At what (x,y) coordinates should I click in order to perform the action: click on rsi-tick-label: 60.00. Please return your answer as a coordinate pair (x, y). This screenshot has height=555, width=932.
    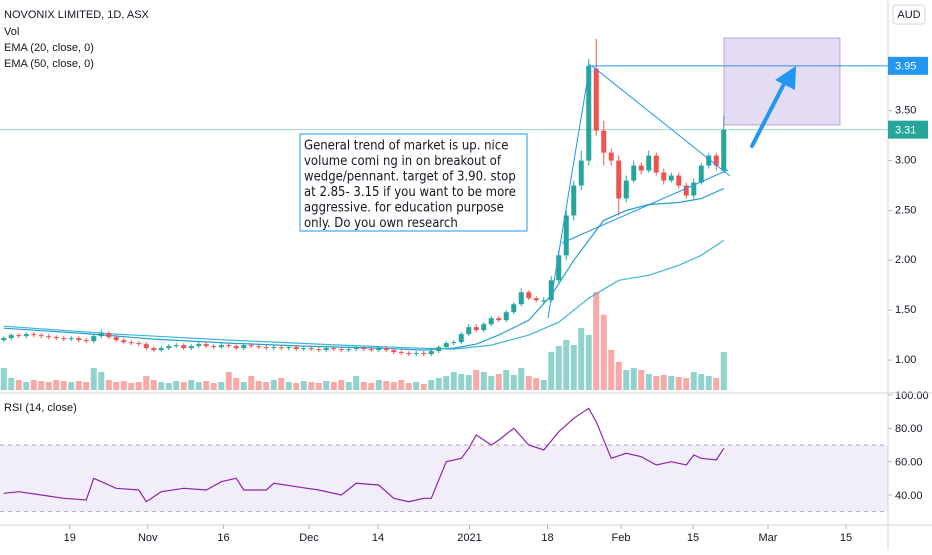
    Looking at the image, I should click on (909, 463).